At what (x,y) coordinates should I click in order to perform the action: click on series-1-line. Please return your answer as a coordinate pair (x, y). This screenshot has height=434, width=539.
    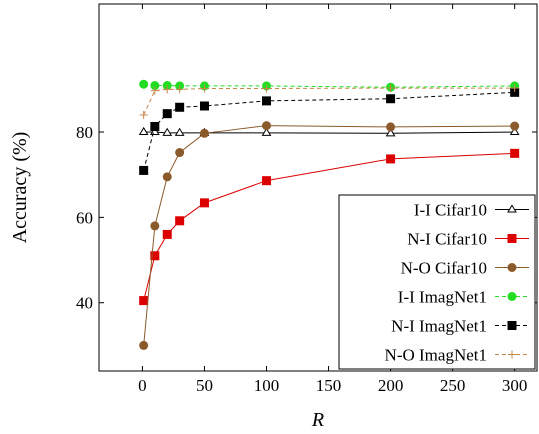
    Looking at the image, I should click on (329, 132).